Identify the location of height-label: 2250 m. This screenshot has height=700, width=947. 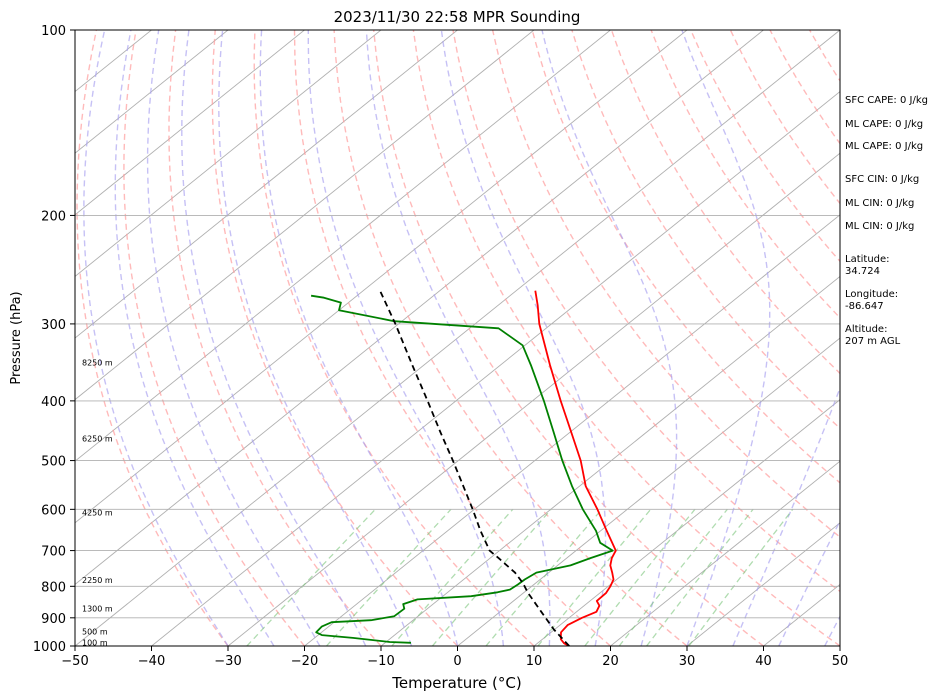
(97, 580).